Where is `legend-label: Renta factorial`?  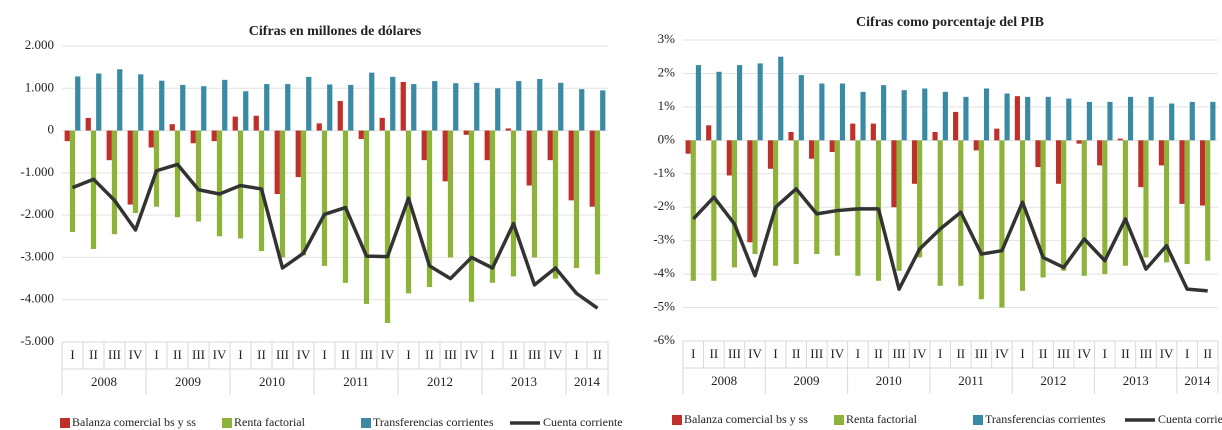 legend-label: Renta factorial is located at coordinates (270, 422).